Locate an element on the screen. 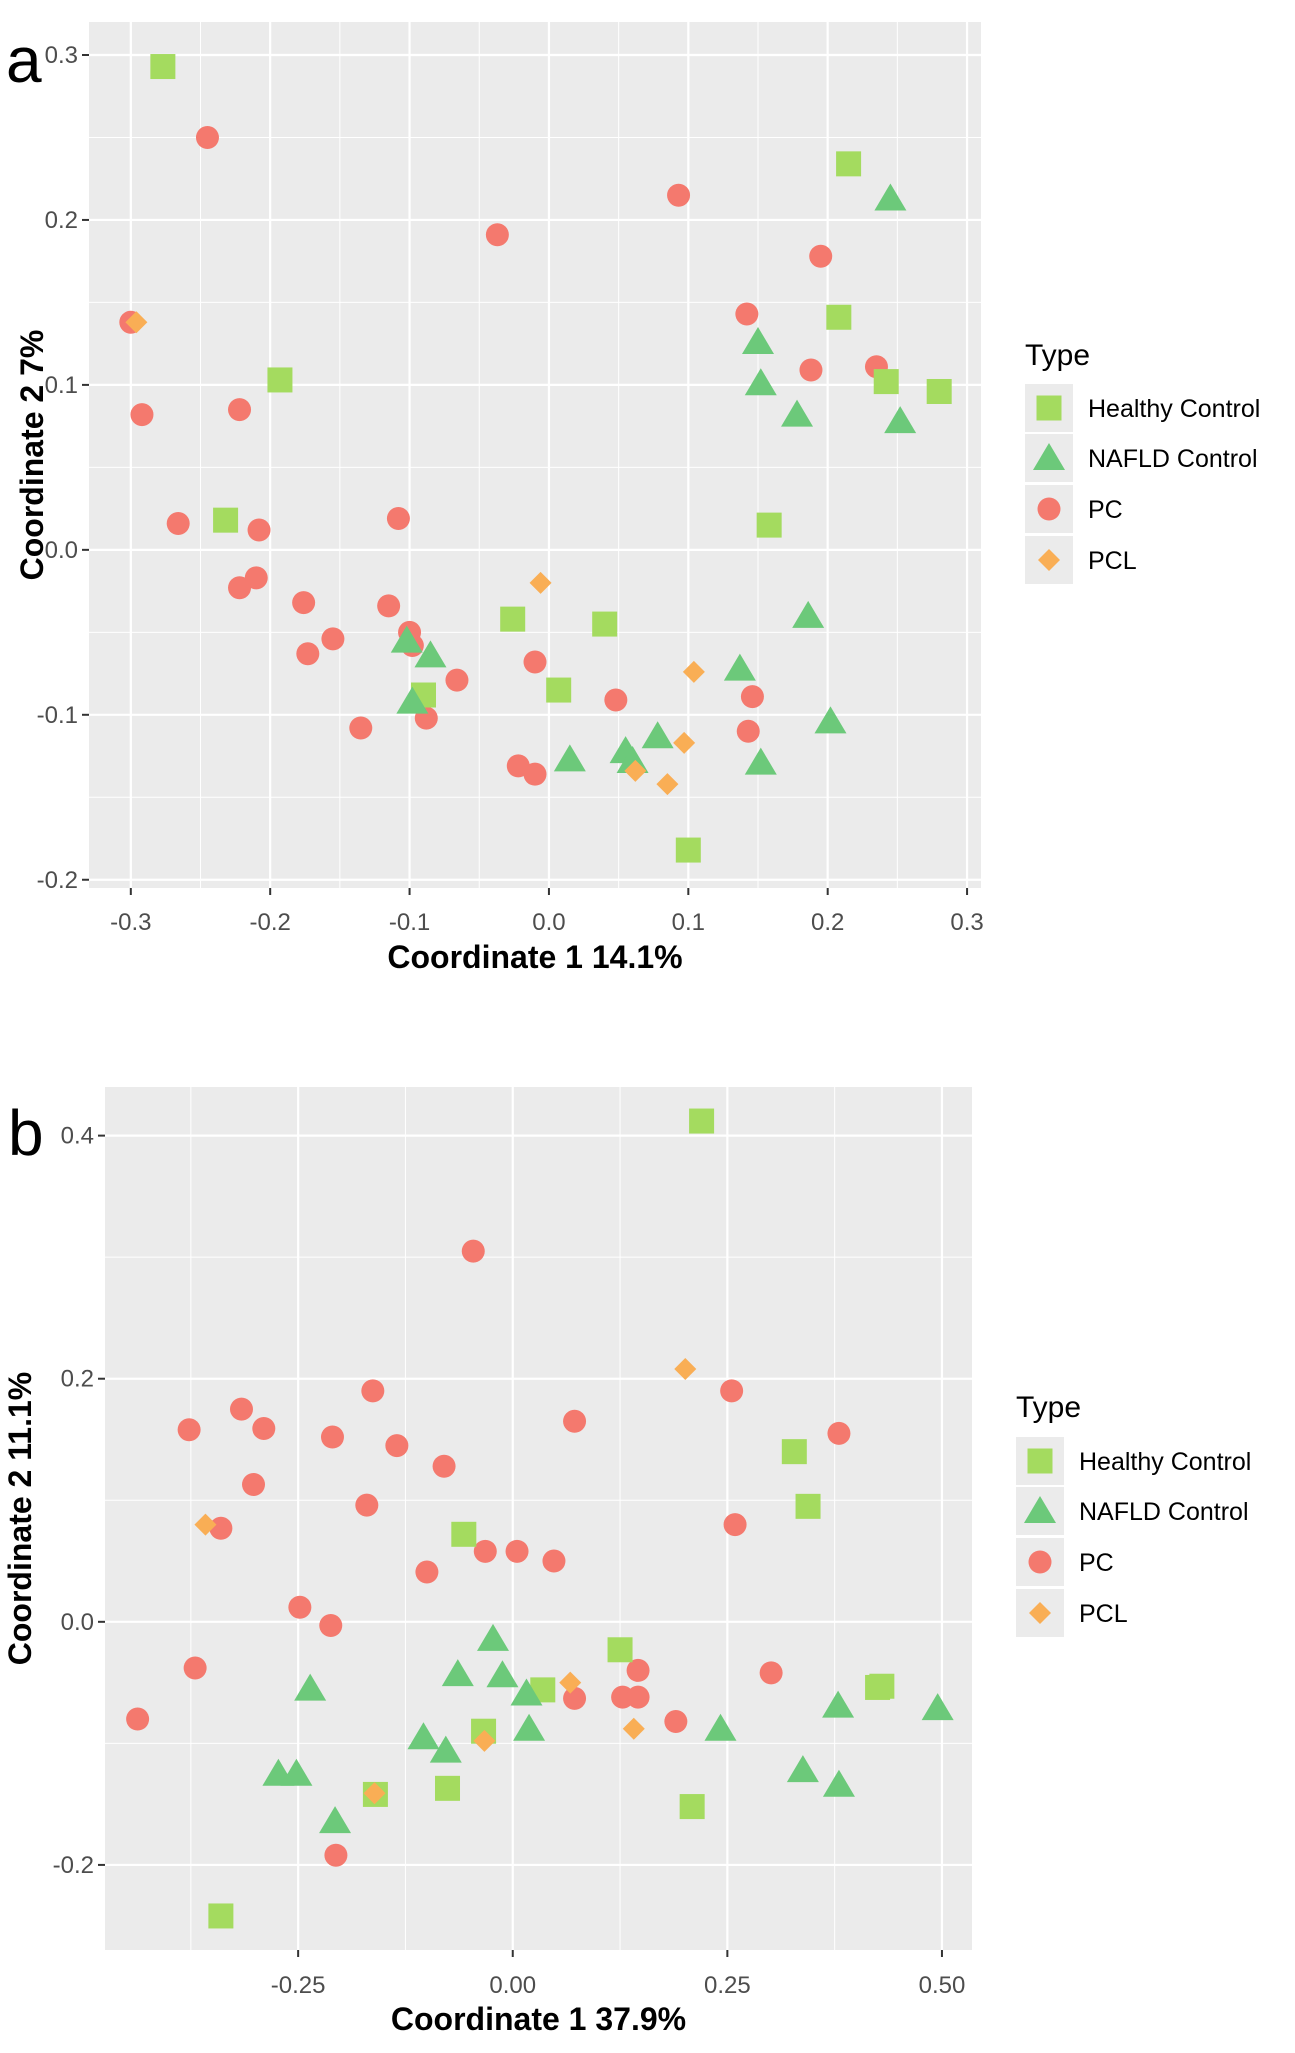 The height and width of the screenshot is (2053, 1295). panel-label: b is located at coordinates (26, 1133).